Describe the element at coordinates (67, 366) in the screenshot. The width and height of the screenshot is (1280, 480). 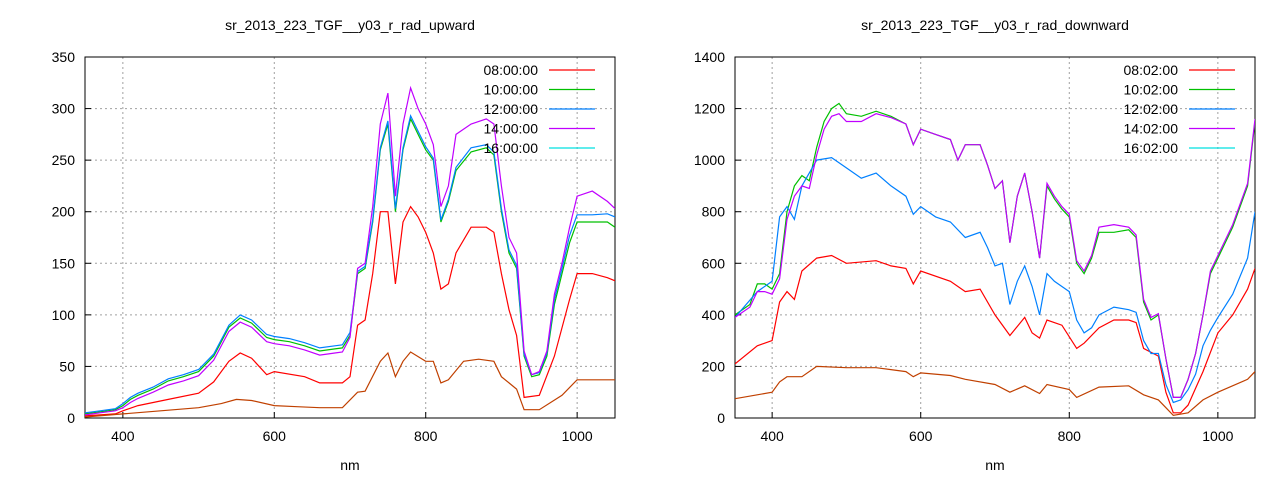
I see `y-tick-label: 50` at that location.